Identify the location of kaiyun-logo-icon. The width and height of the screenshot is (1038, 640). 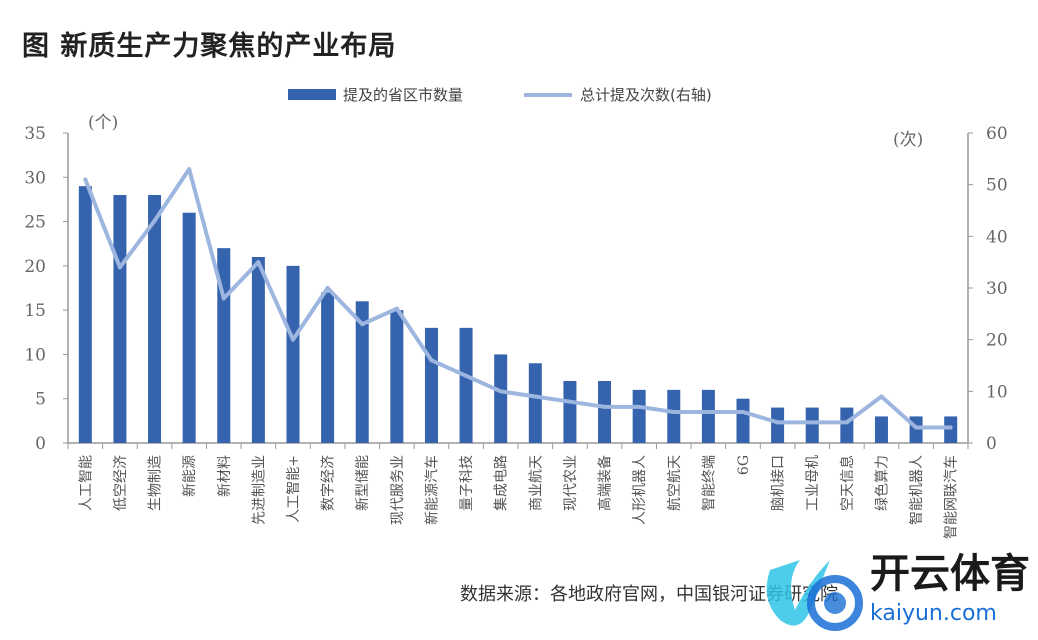
(814, 595).